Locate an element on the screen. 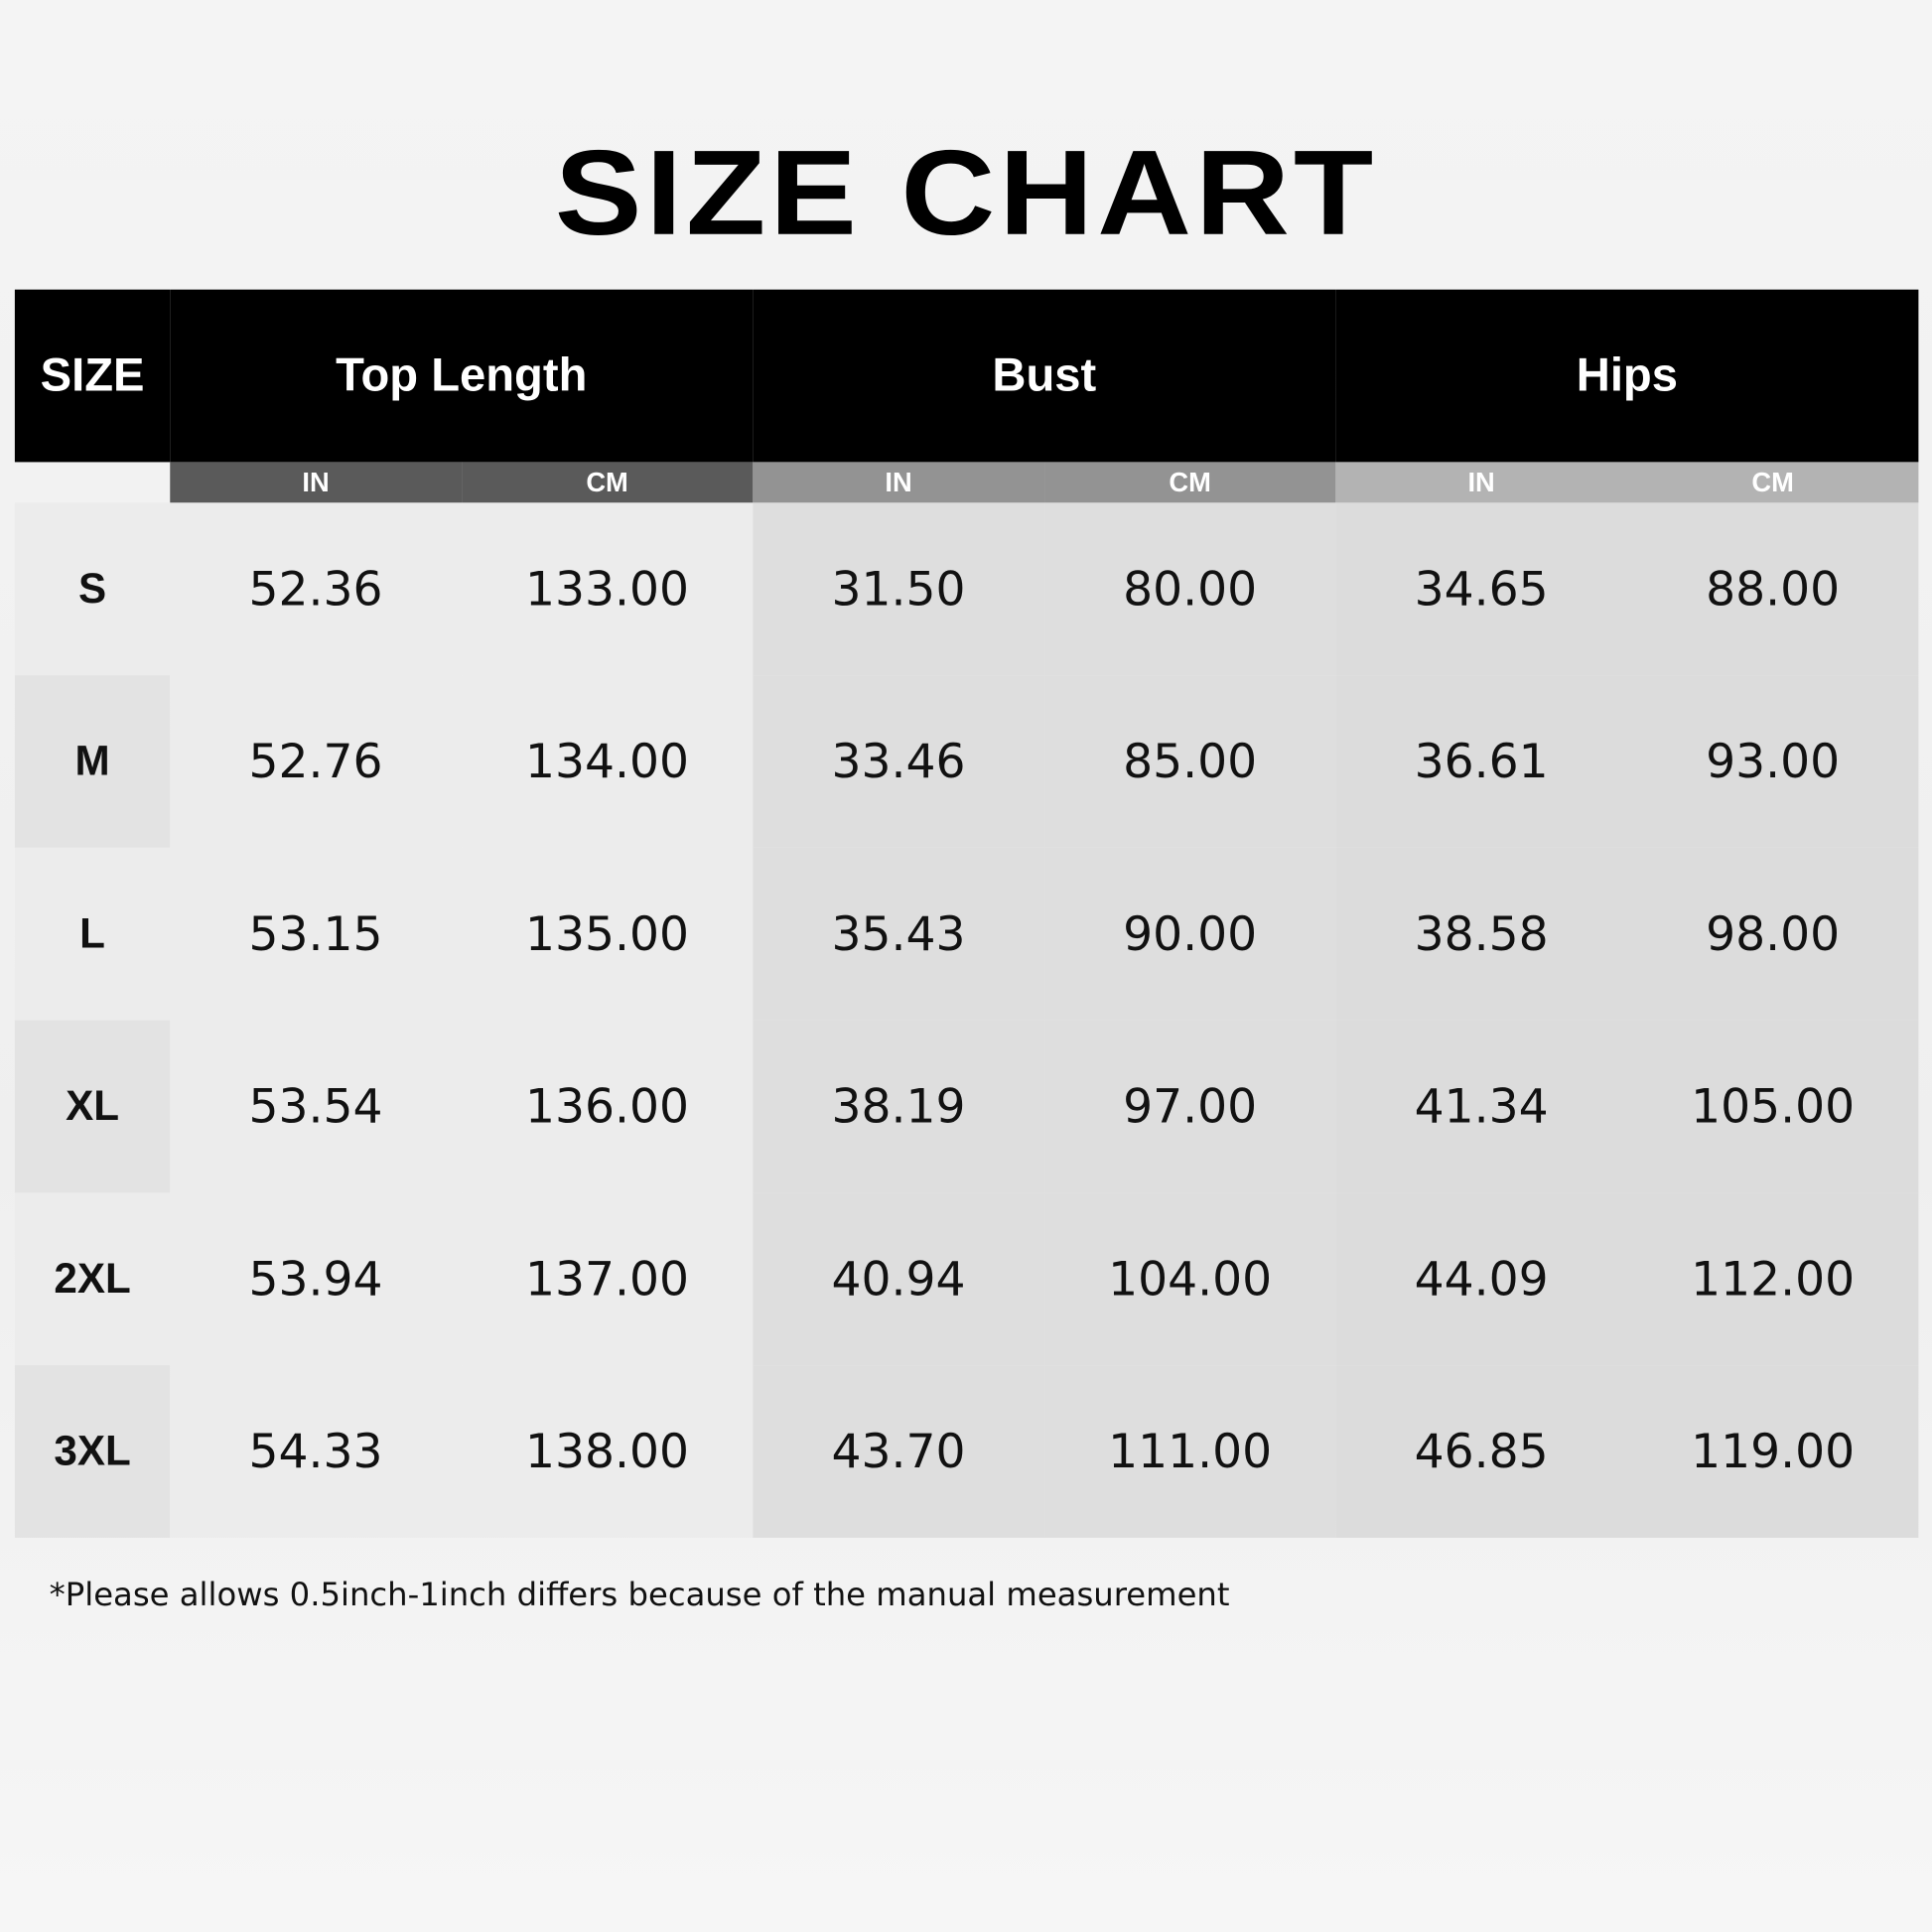  table-row: M 52.76 134.00 33.46 85.00 36.61 93.00 is located at coordinates (967, 761).